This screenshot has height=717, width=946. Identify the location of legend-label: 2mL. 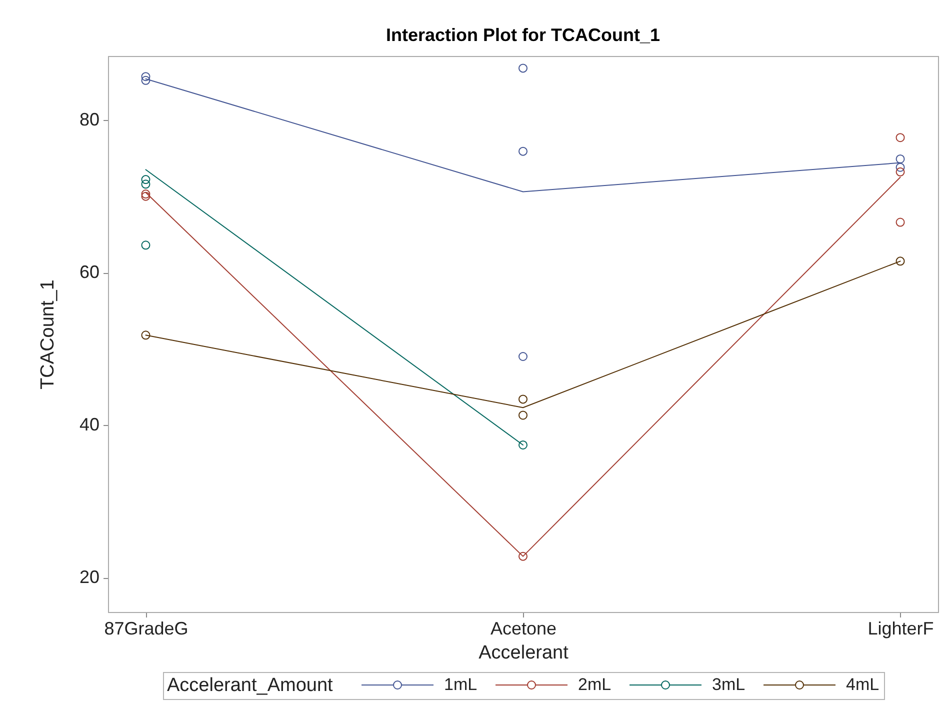
(595, 684).